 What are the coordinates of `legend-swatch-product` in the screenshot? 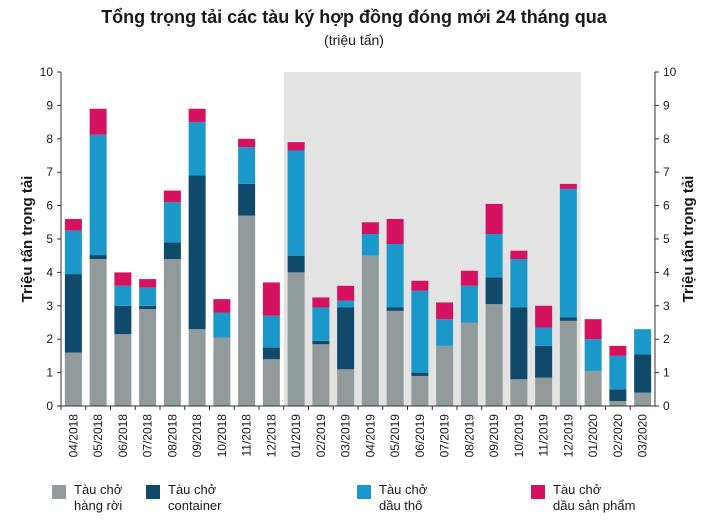 It's located at (538, 492).